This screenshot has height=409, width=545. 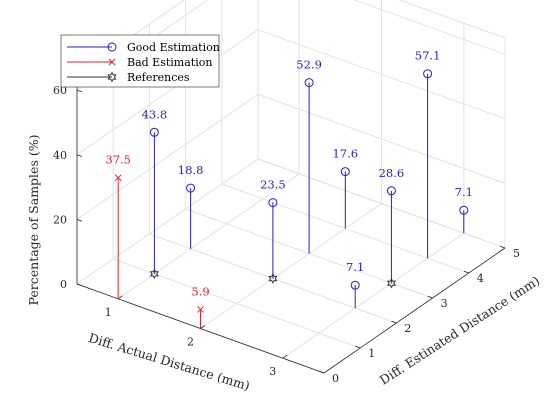 I want to click on legend-label: Bad Estimation, so click(x=169, y=62).